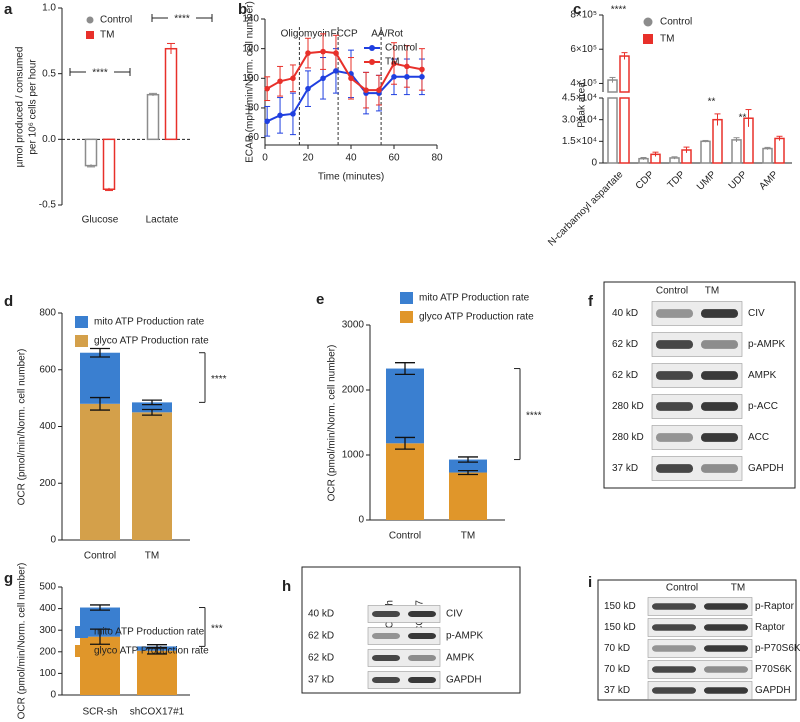 The image size is (800, 722). Describe the element at coordinates (773, 669) in the screenshot. I see `blot-target: P70S6K` at that location.